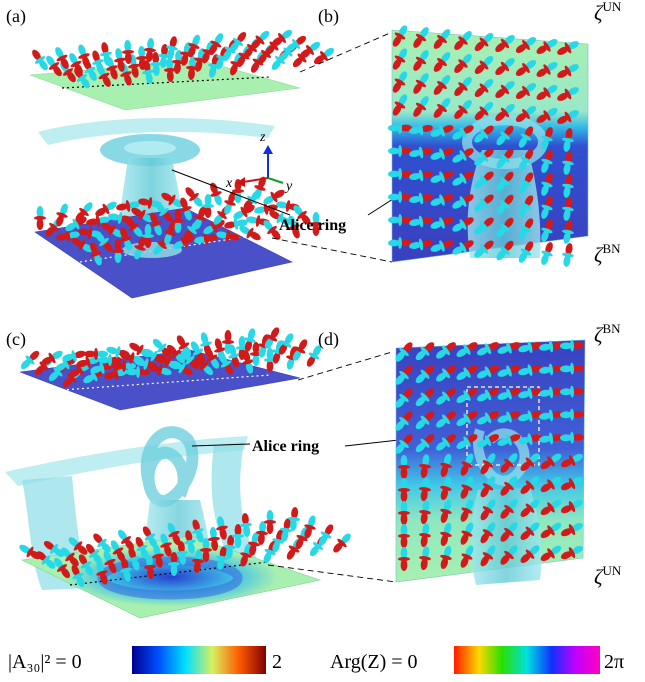 The image size is (645, 682). What do you see at coordinates (608, 576) in the screenshot?
I see `phase-label-d-bottom: ζUN` at bounding box center [608, 576].